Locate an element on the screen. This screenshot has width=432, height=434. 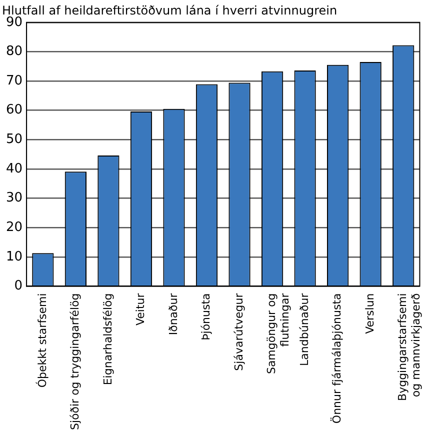
x-tick-label: Eignarhaldsfélög is located at coordinates (107, 339).